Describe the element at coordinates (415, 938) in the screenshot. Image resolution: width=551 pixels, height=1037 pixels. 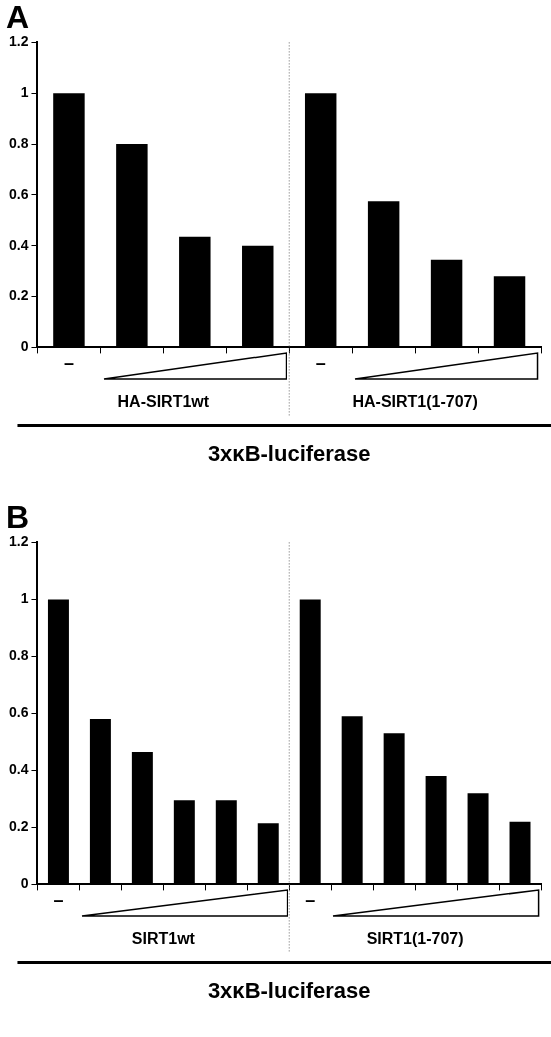
I see `text: SIRT1(1-707)` at that location.